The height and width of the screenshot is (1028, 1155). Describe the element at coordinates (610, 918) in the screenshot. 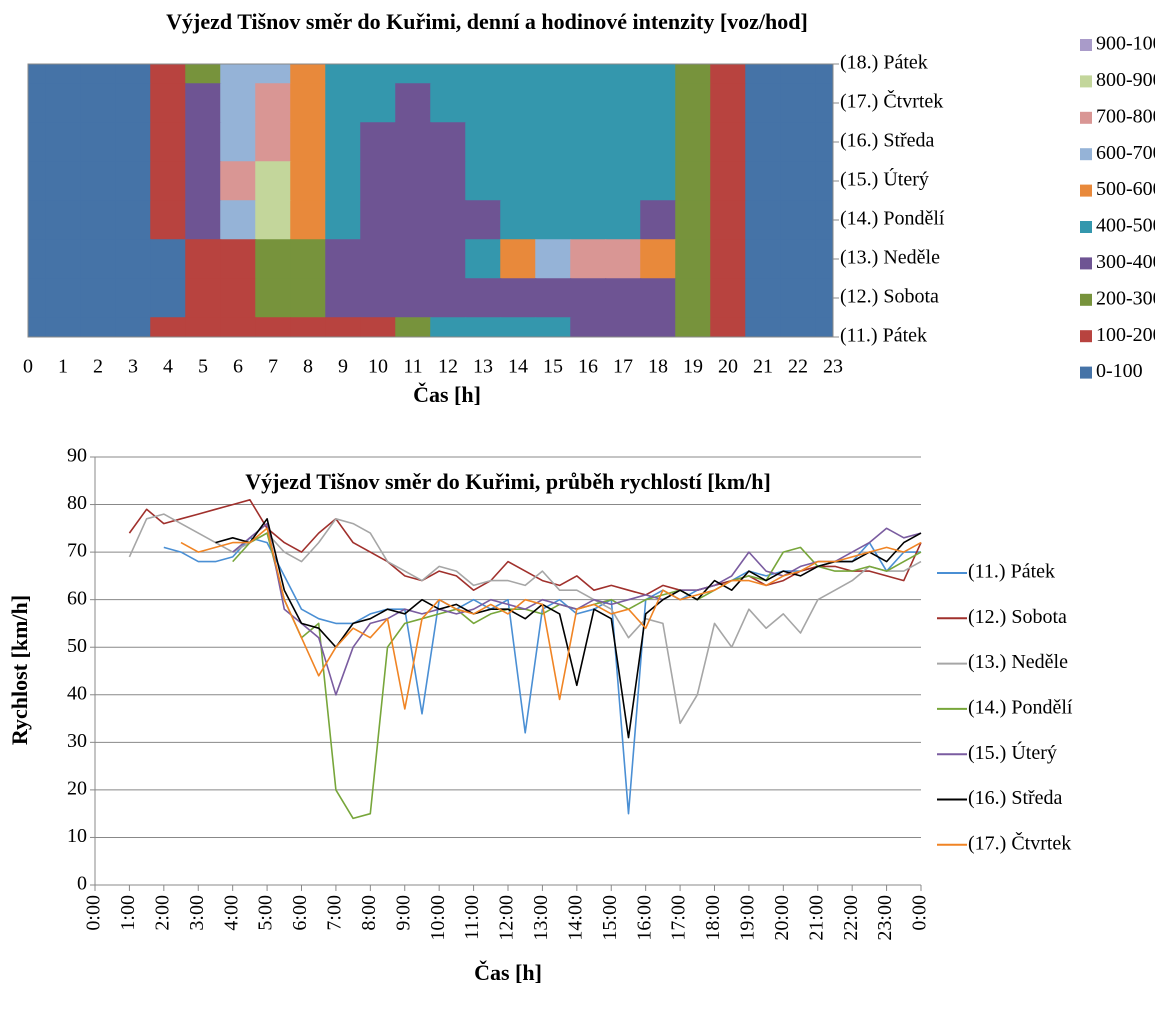

I see `x-tick-label: 15:00` at that location.